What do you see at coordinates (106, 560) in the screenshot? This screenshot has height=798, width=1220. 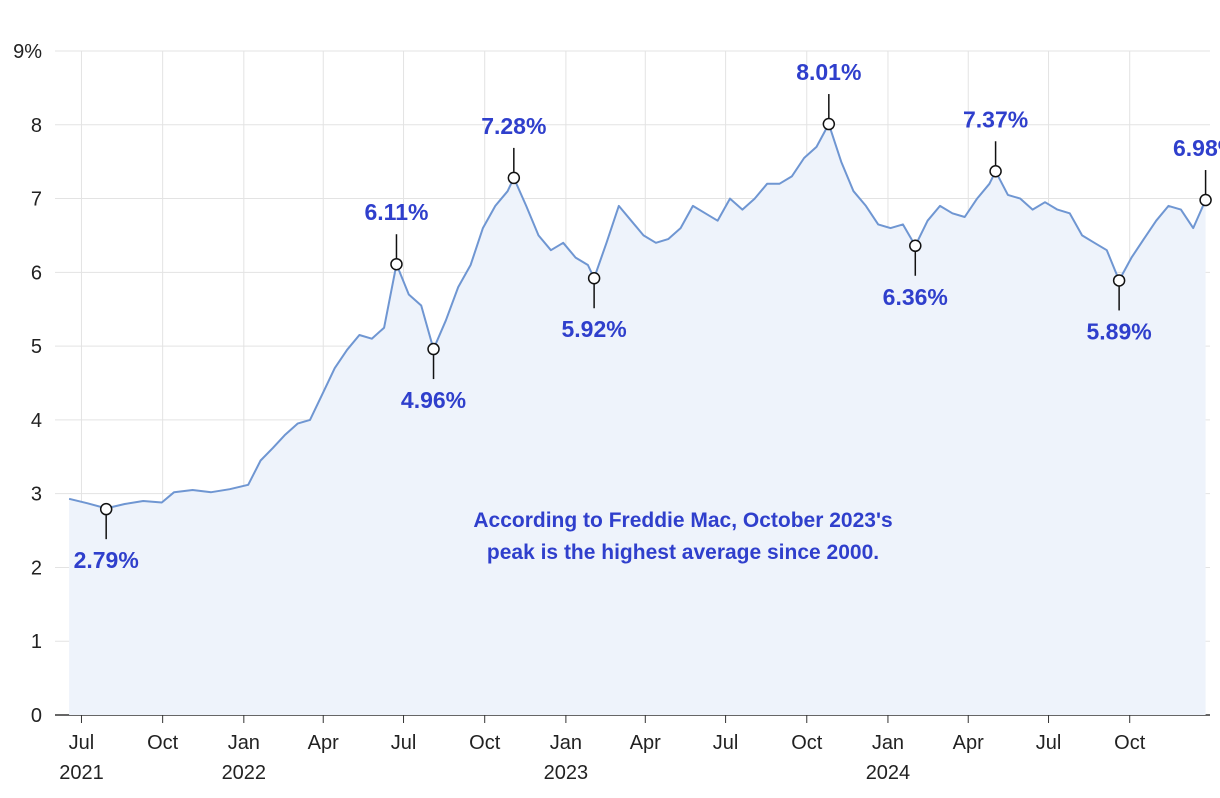 I see `annotation-label: 2.79%` at bounding box center [106, 560].